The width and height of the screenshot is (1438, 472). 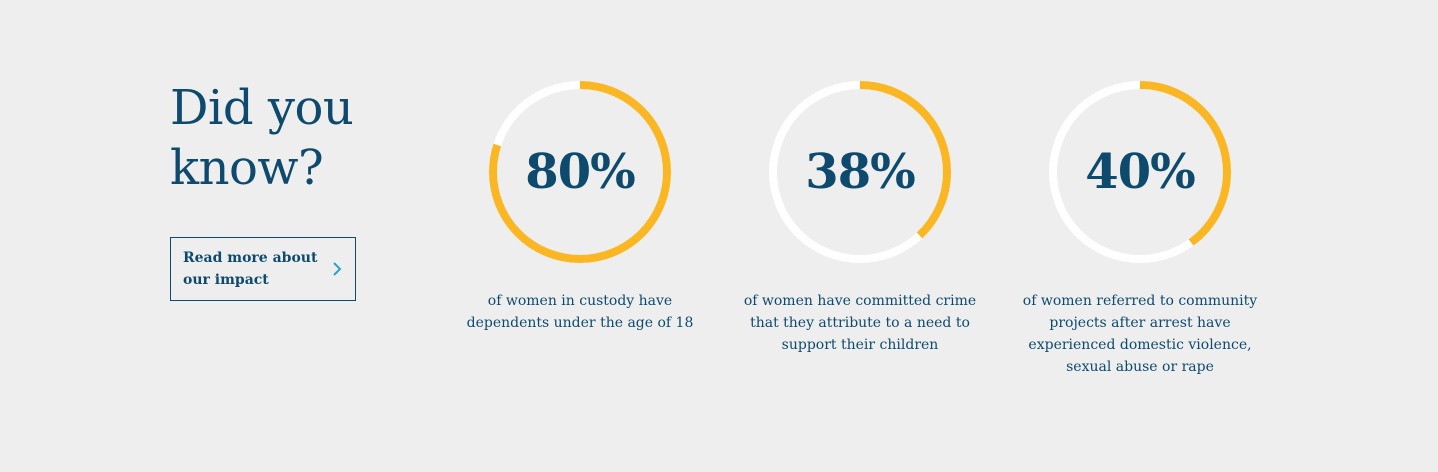 I want to click on progress-ring: 40%, so click(x=1140, y=172).